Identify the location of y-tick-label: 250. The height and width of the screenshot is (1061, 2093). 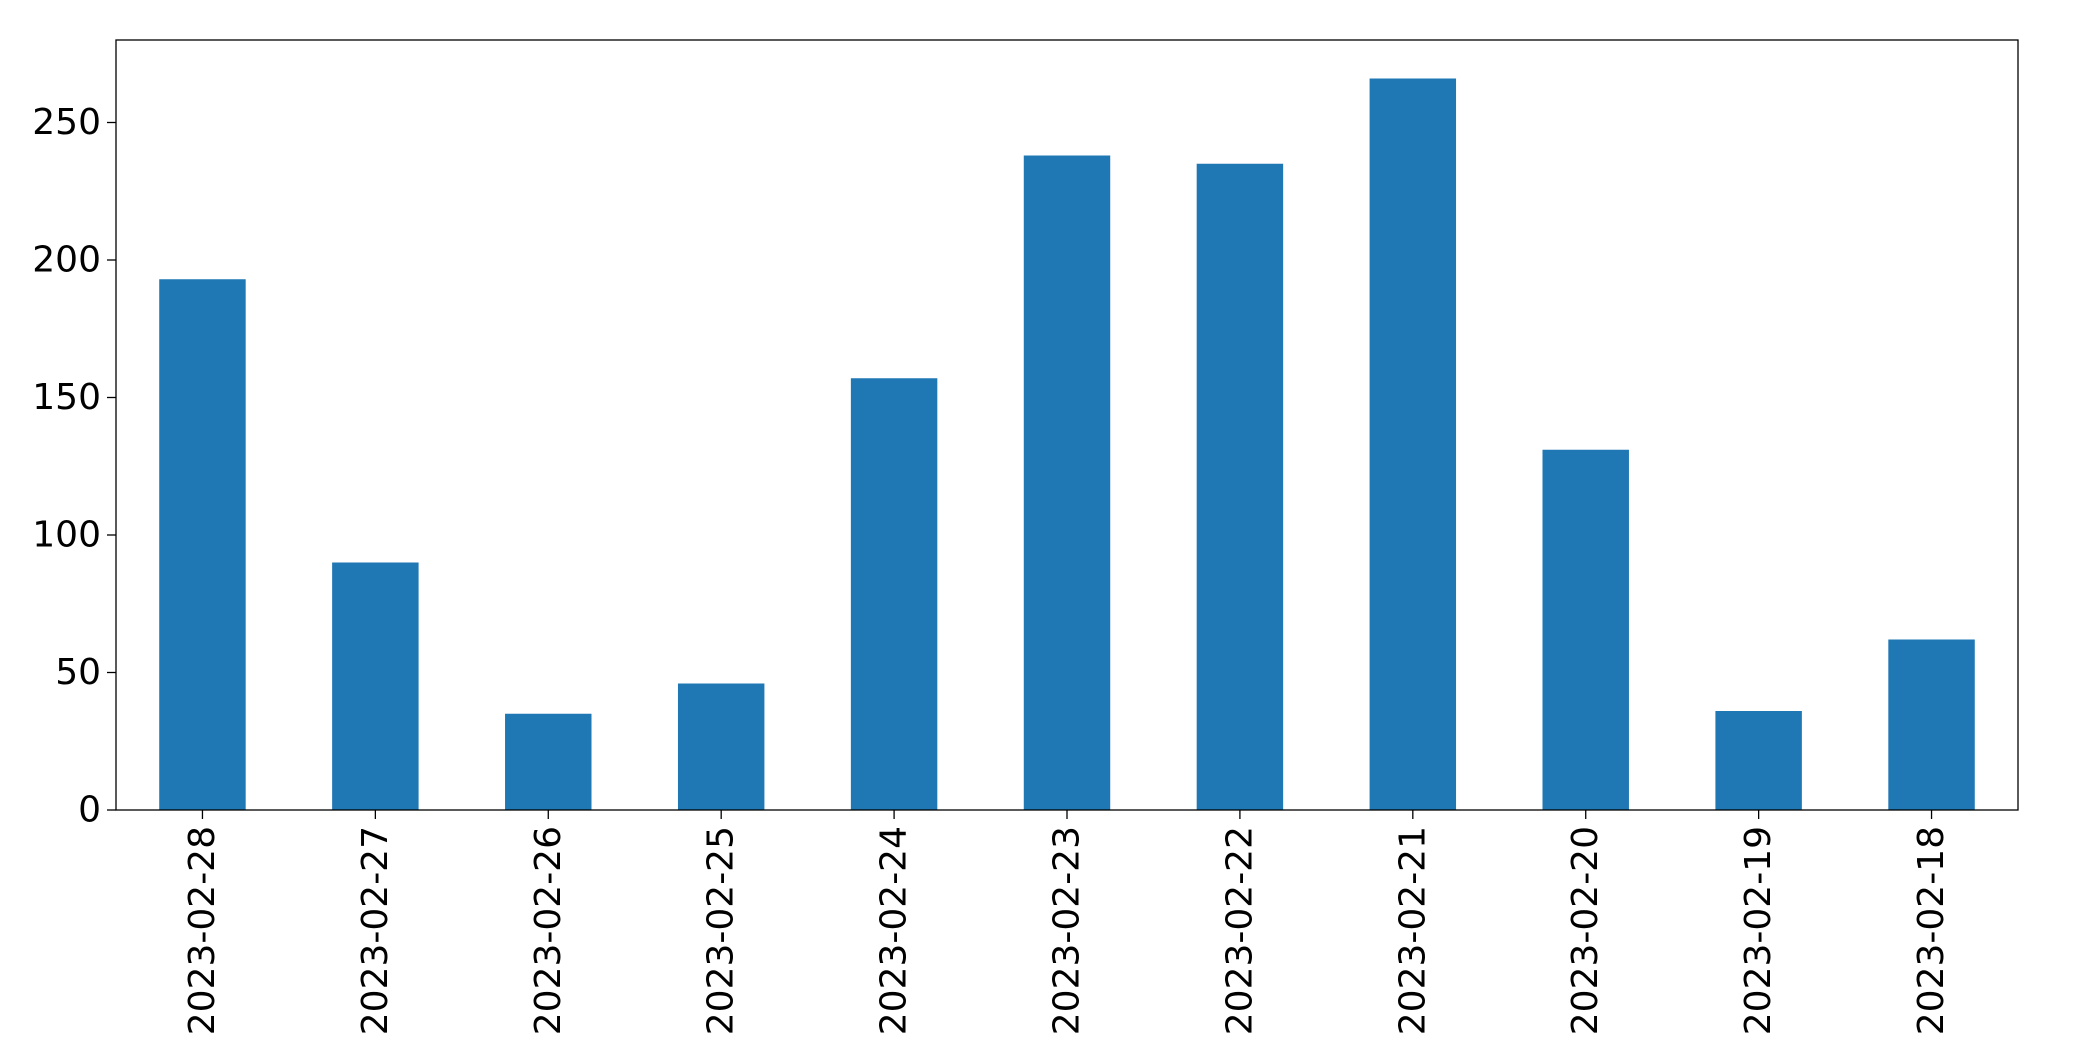
(66, 122).